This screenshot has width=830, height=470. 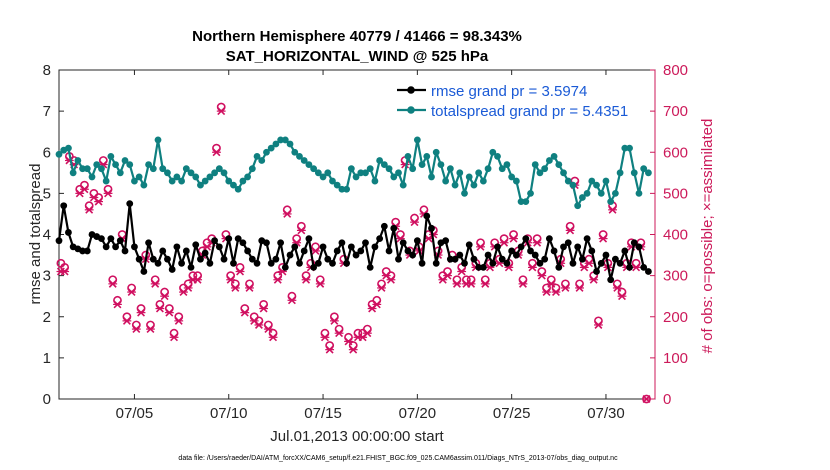 I want to click on x-tick-label: 07/10, so click(x=229, y=413).